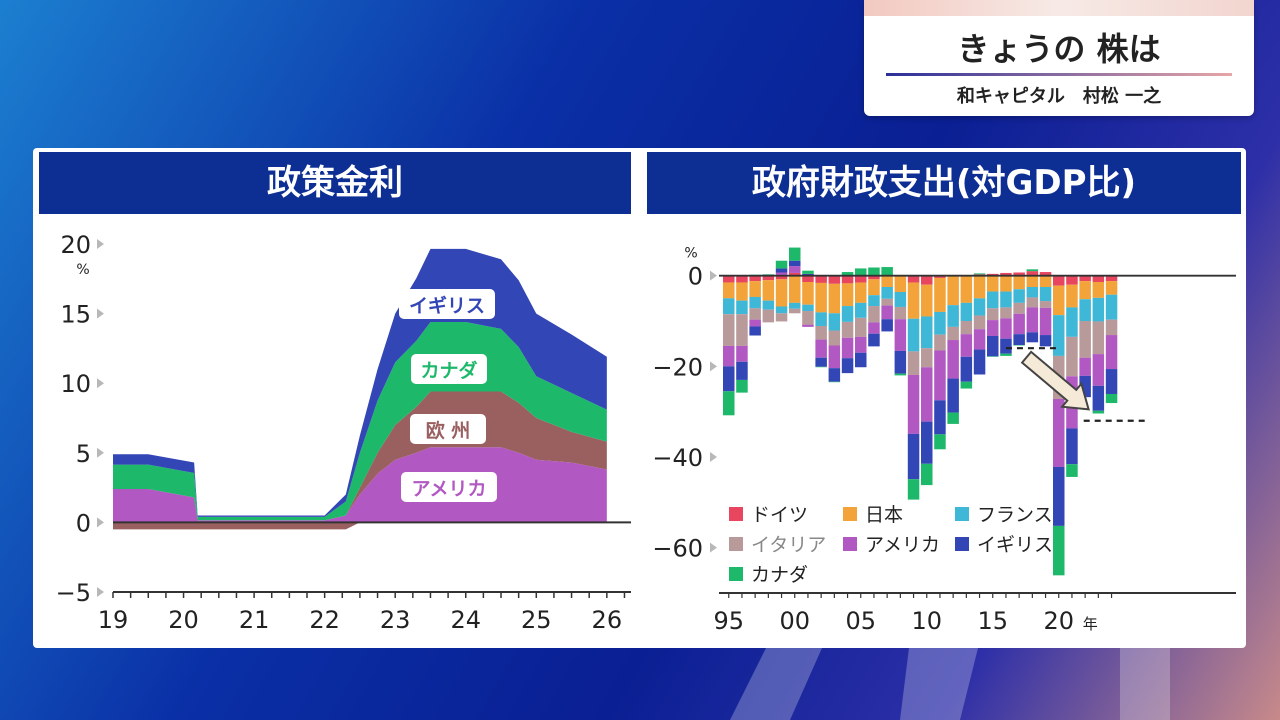 This screenshot has height=720, width=1280. What do you see at coordinates (779, 515) in the screenshot?
I see `legend-label: ドイツ` at bounding box center [779, 515].